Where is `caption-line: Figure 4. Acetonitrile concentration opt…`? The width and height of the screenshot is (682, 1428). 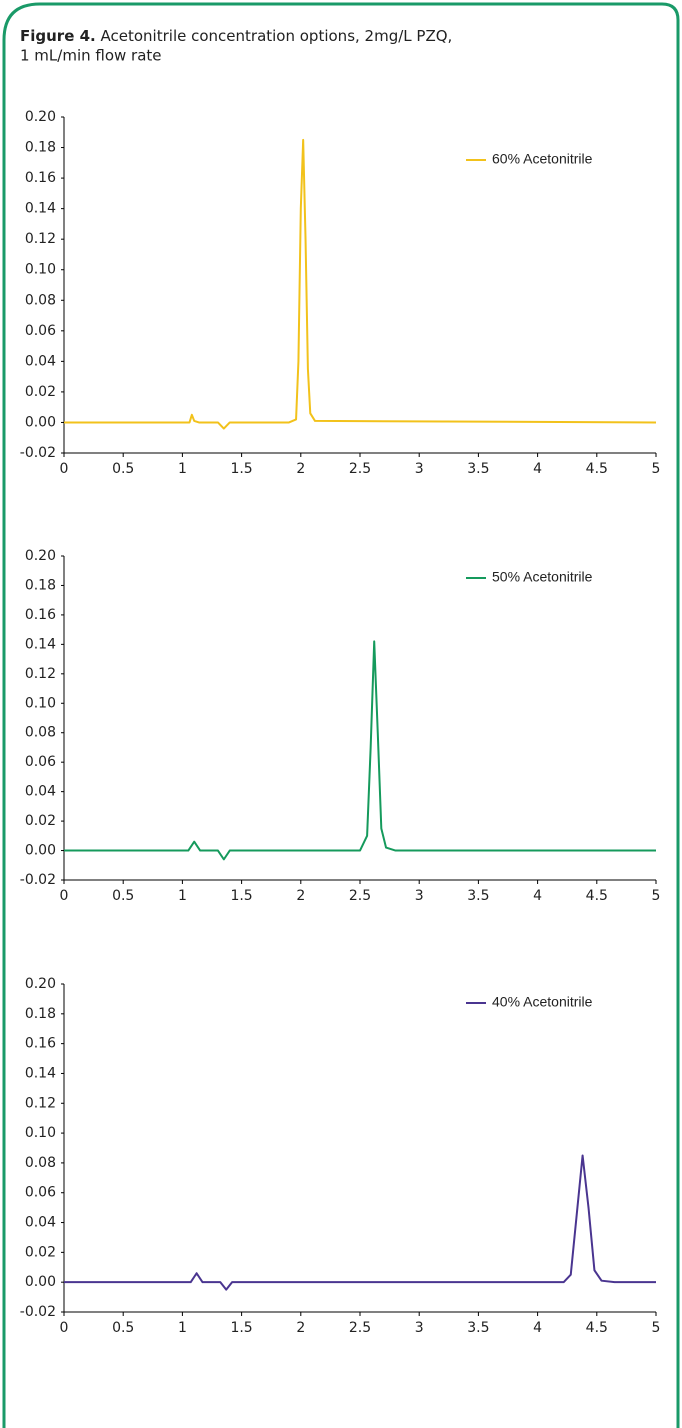 caption-line: Figure 4. Acetonitrile concentration opt… is located at coordinates (236, 36).